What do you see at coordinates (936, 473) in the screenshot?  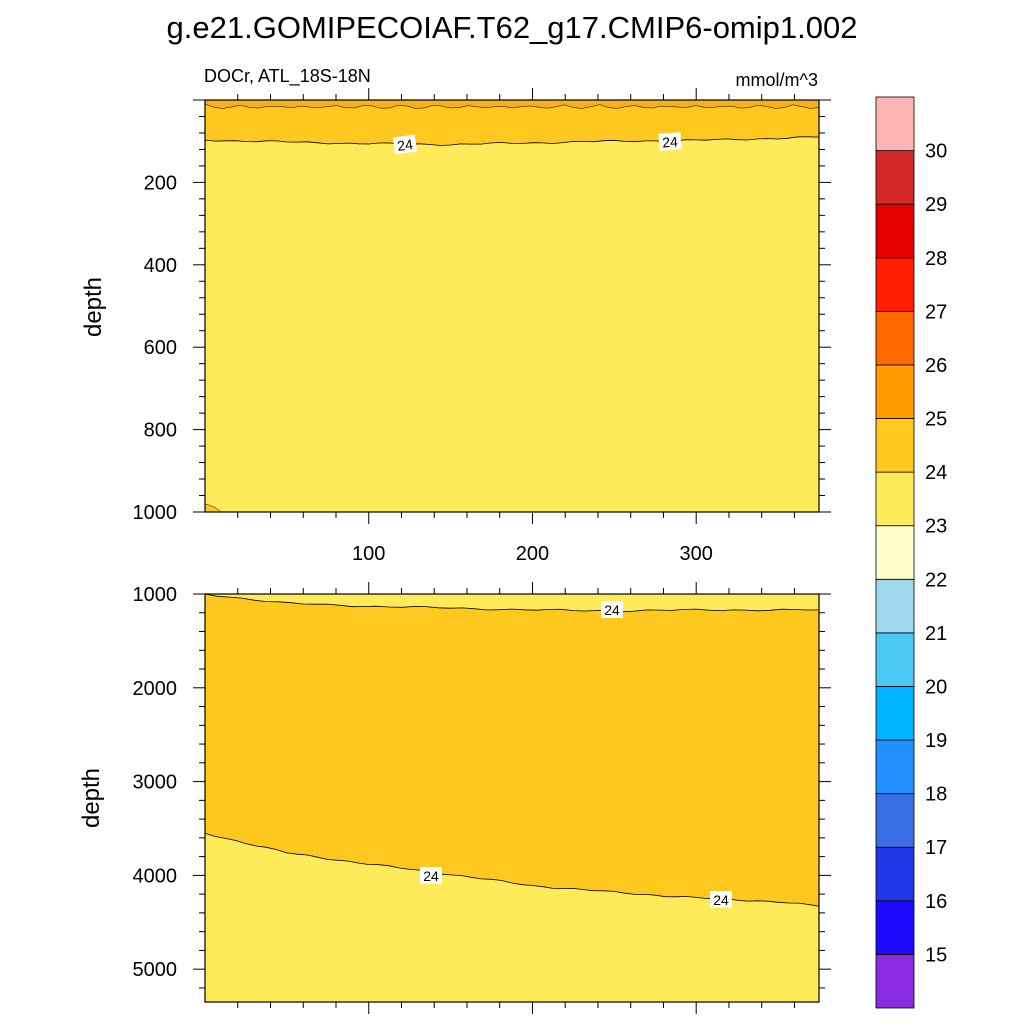 I see `colorbar-label: 24` at bounding box center [936, 473].